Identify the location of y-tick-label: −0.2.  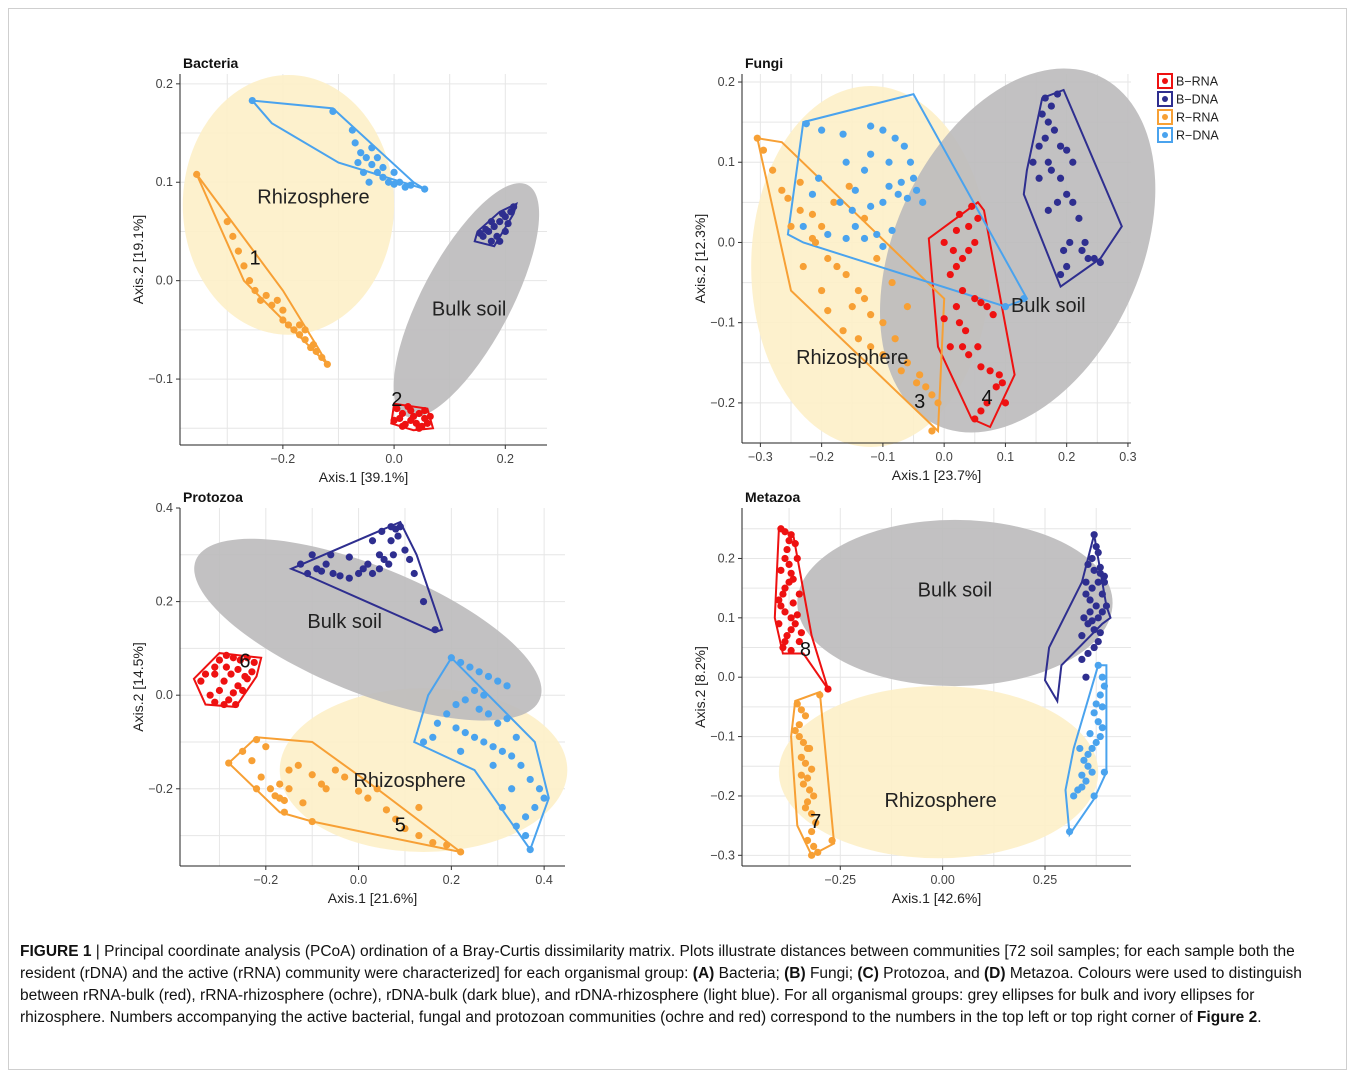
(722, 796).